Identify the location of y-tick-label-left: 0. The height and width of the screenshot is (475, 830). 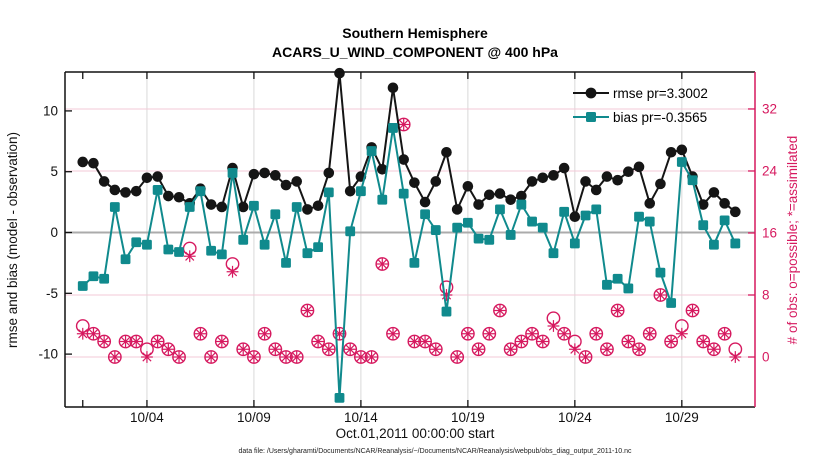
(54, 232).